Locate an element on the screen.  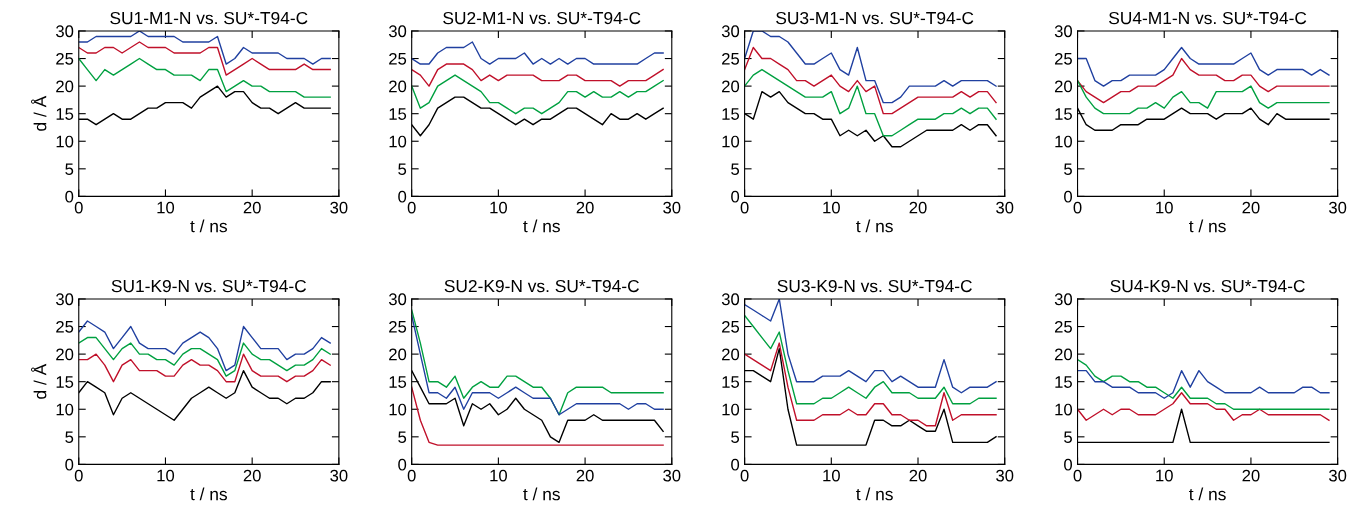
chart-title: SU4-M1-N vs. SU*-T94-C is located at coordinates (1208, 18).